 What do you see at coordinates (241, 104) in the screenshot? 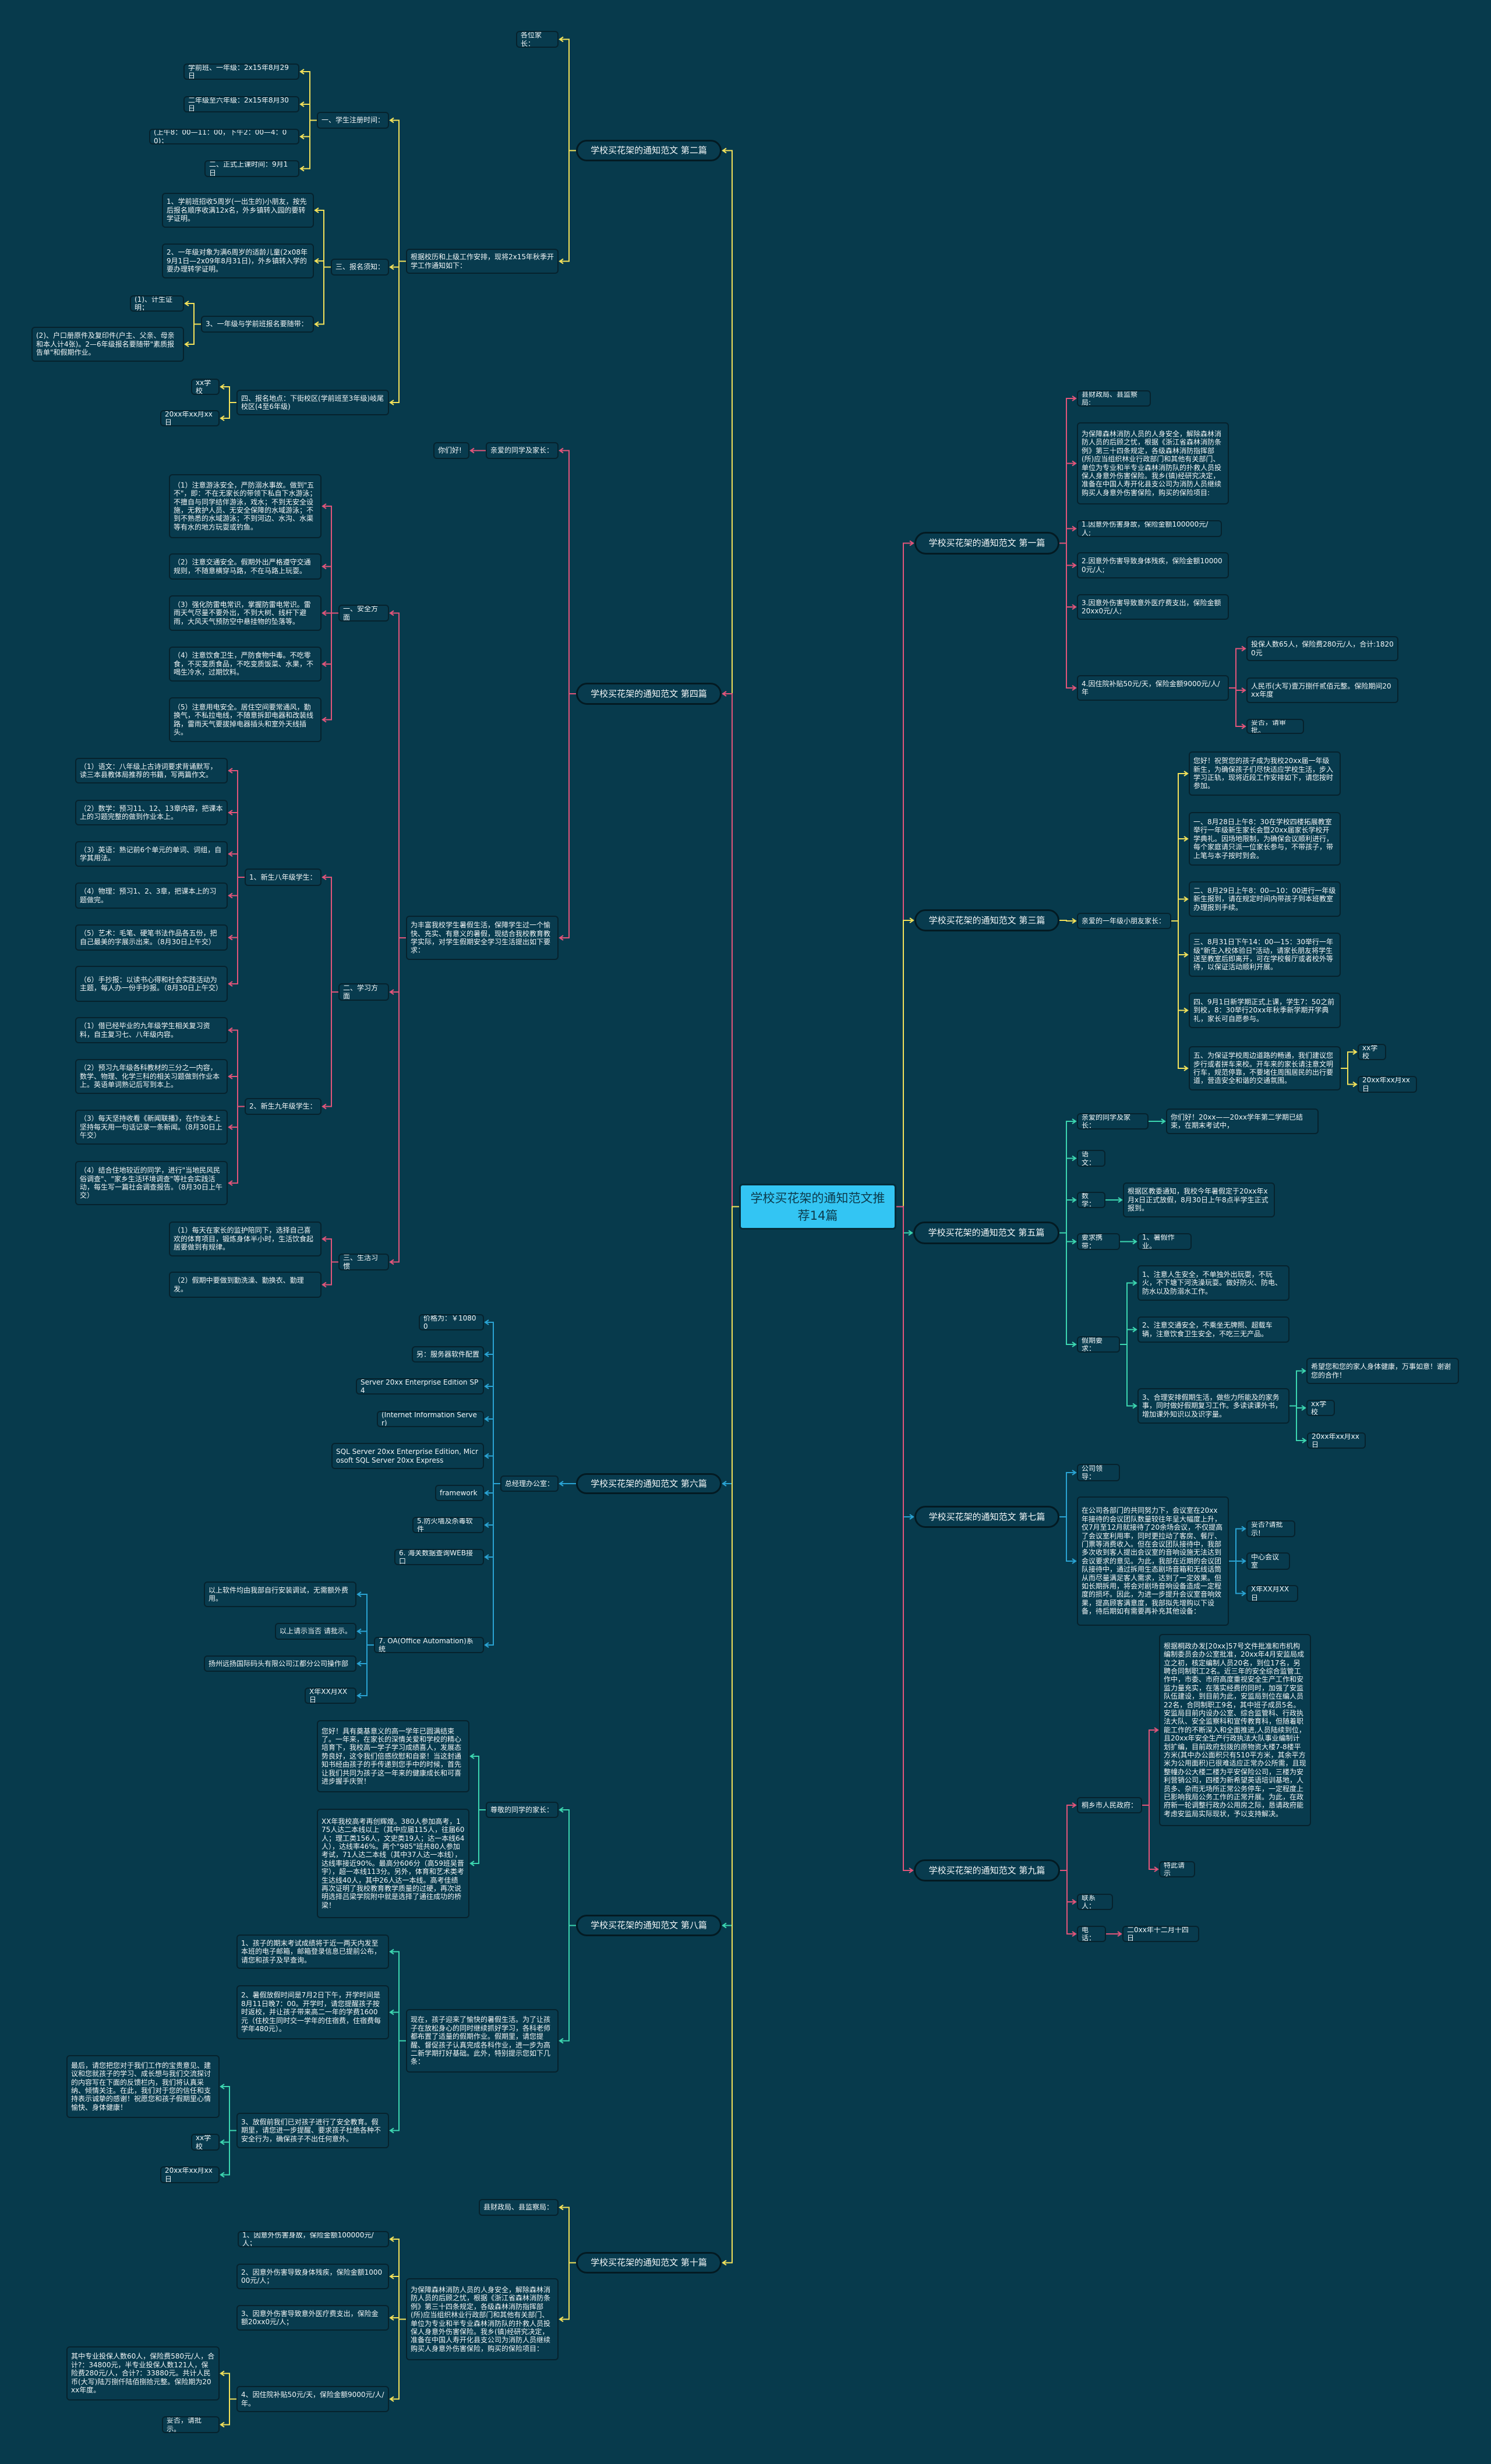
I see `topic-node: 二年级至六年级：2x15年8月30日` at bounding box center [241, 104].